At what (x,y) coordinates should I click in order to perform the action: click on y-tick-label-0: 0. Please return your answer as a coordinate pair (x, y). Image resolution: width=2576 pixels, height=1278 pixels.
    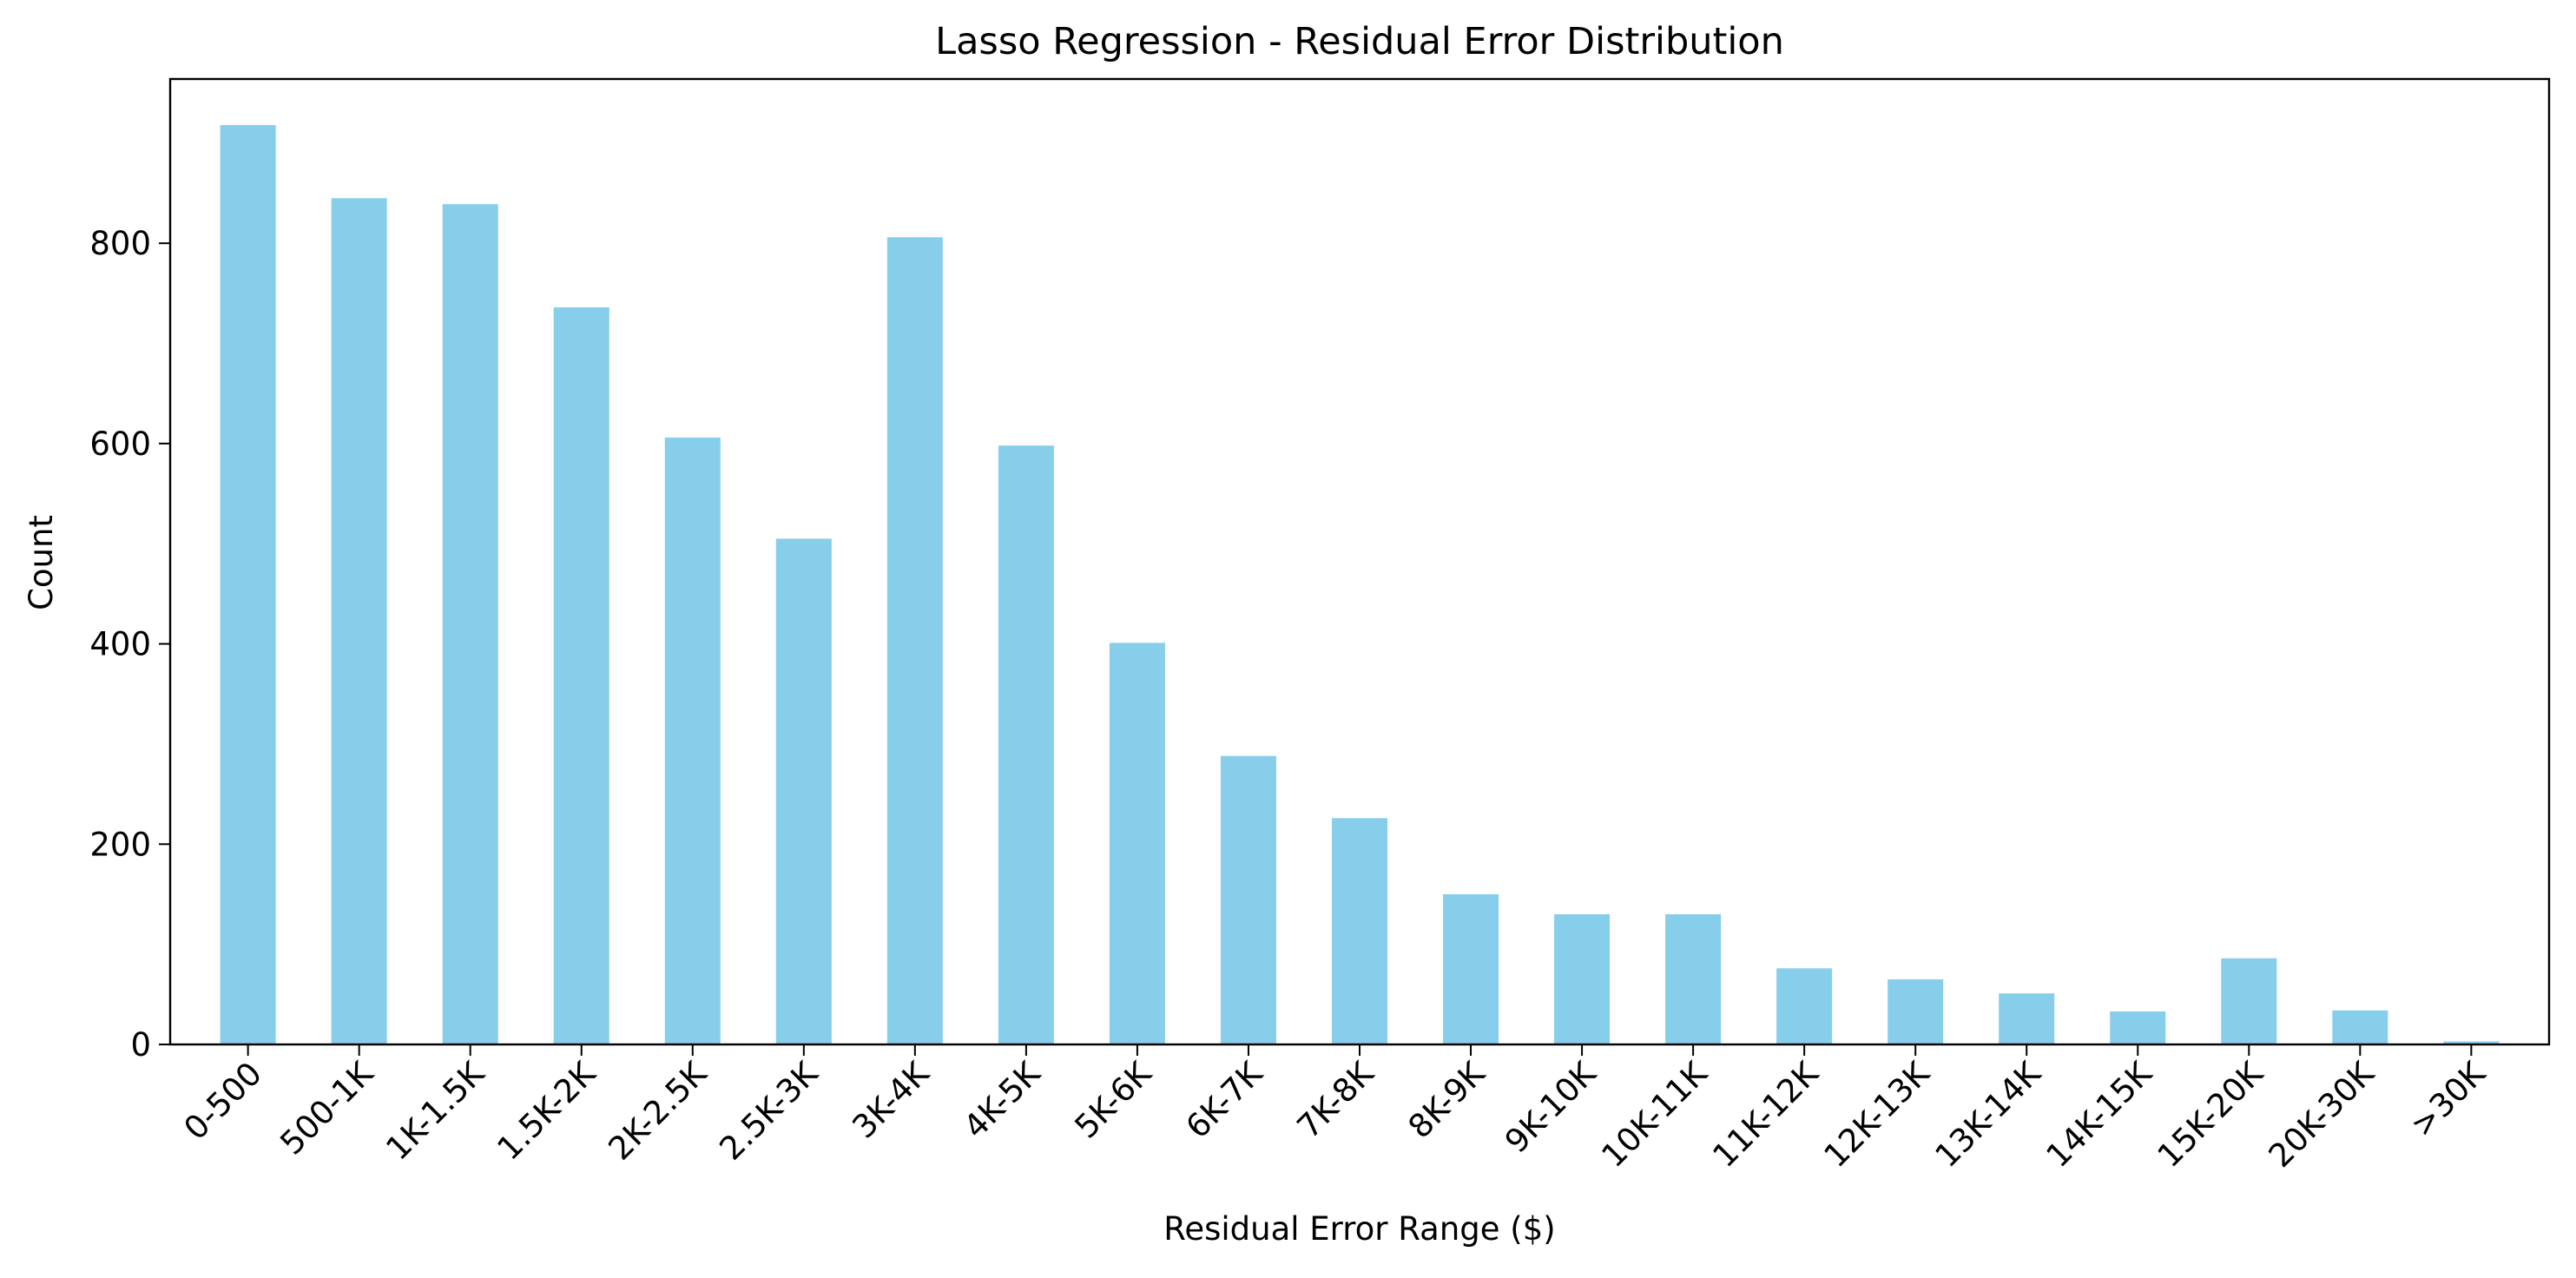
    Looking at the image, I should click on (140, 1045).